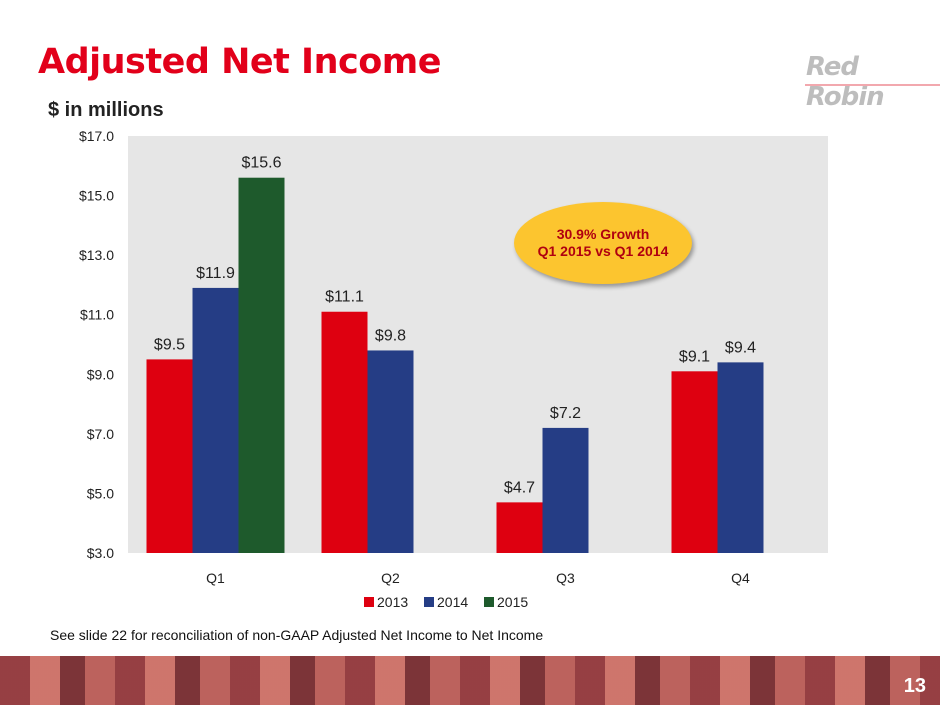 Image resolution: width=940 pixels, height=705 pixels. I want to click on logo-underline, so click(872, 85).